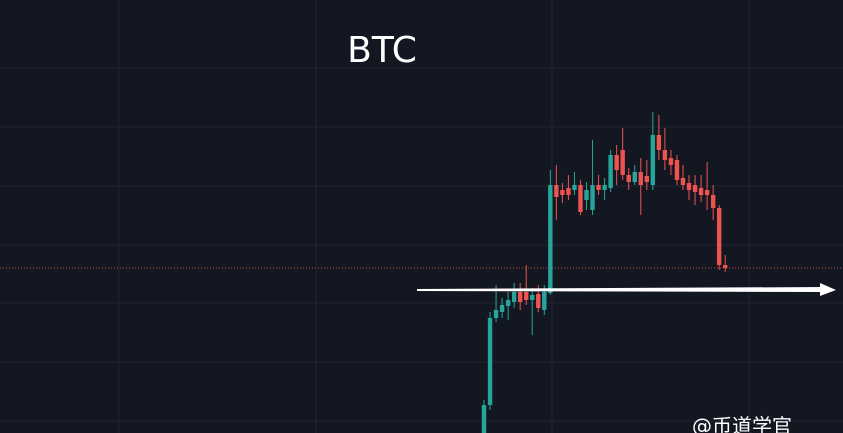  Describe the element at coordinates (742, 423) in the screenshot. I see `watermark: @币道学官` at that location.